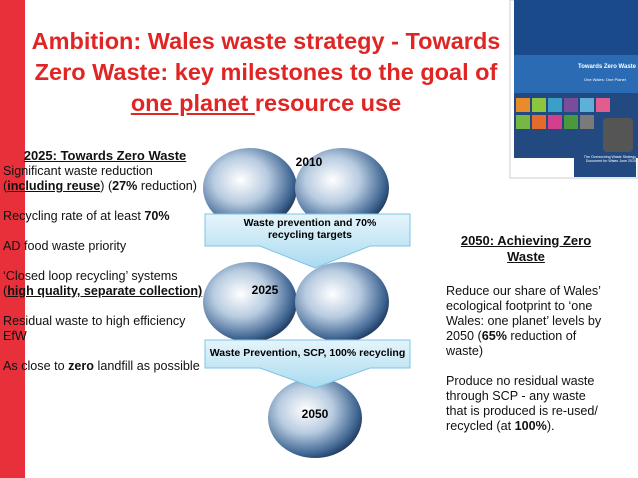 This screenshot has width=638, height=478. Describe the element at coordinates (530, 426) in the screenshot. I see `text-run: 100%` at that location.